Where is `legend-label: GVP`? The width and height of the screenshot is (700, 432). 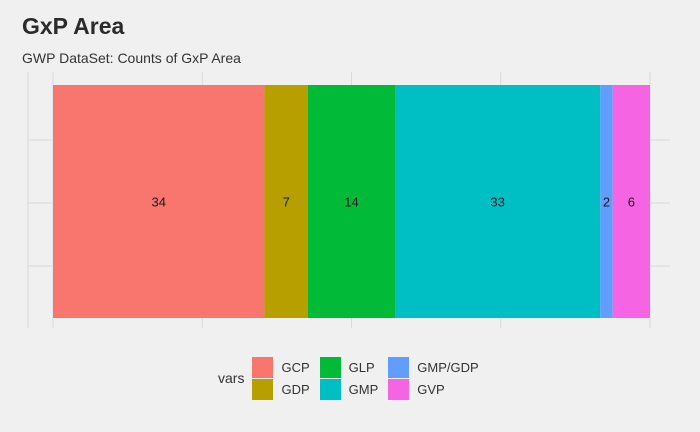
legend-label: GVP is located at coordinates (431, 389).